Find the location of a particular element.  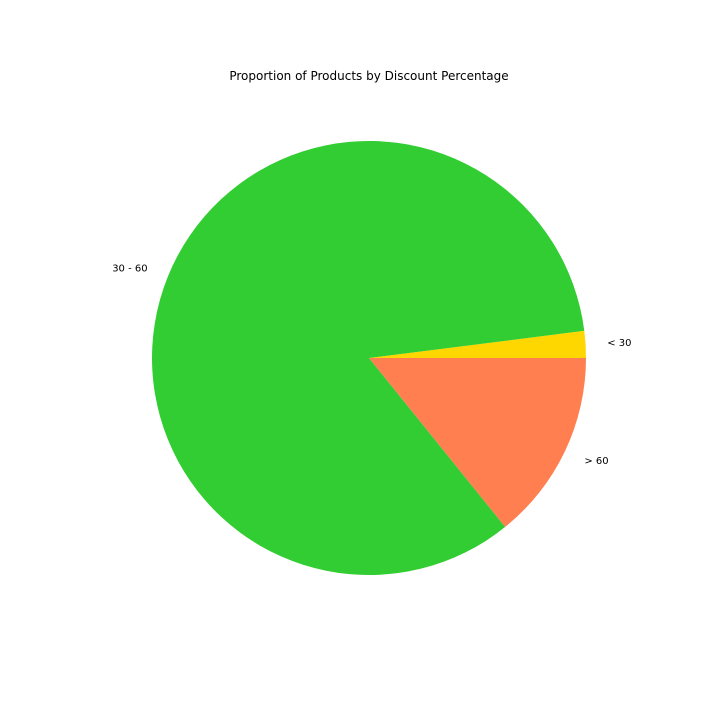

slice-label: < 30 is located at coordinates (619, 343).